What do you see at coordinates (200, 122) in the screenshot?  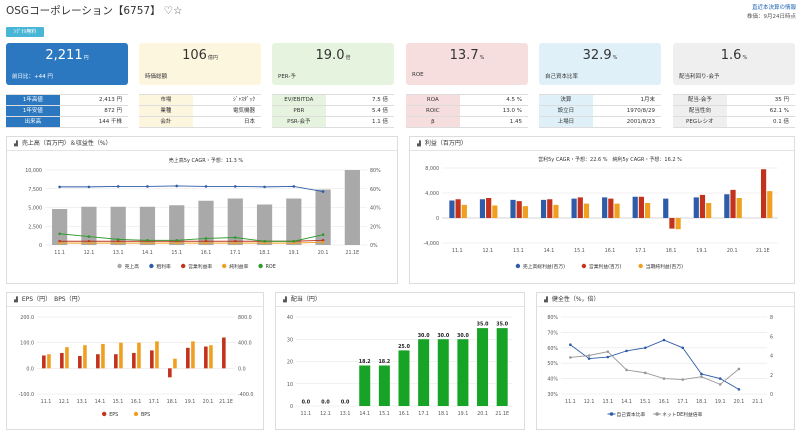 I see `stat-row: 会計 日本` at bounding box center [200, 122].